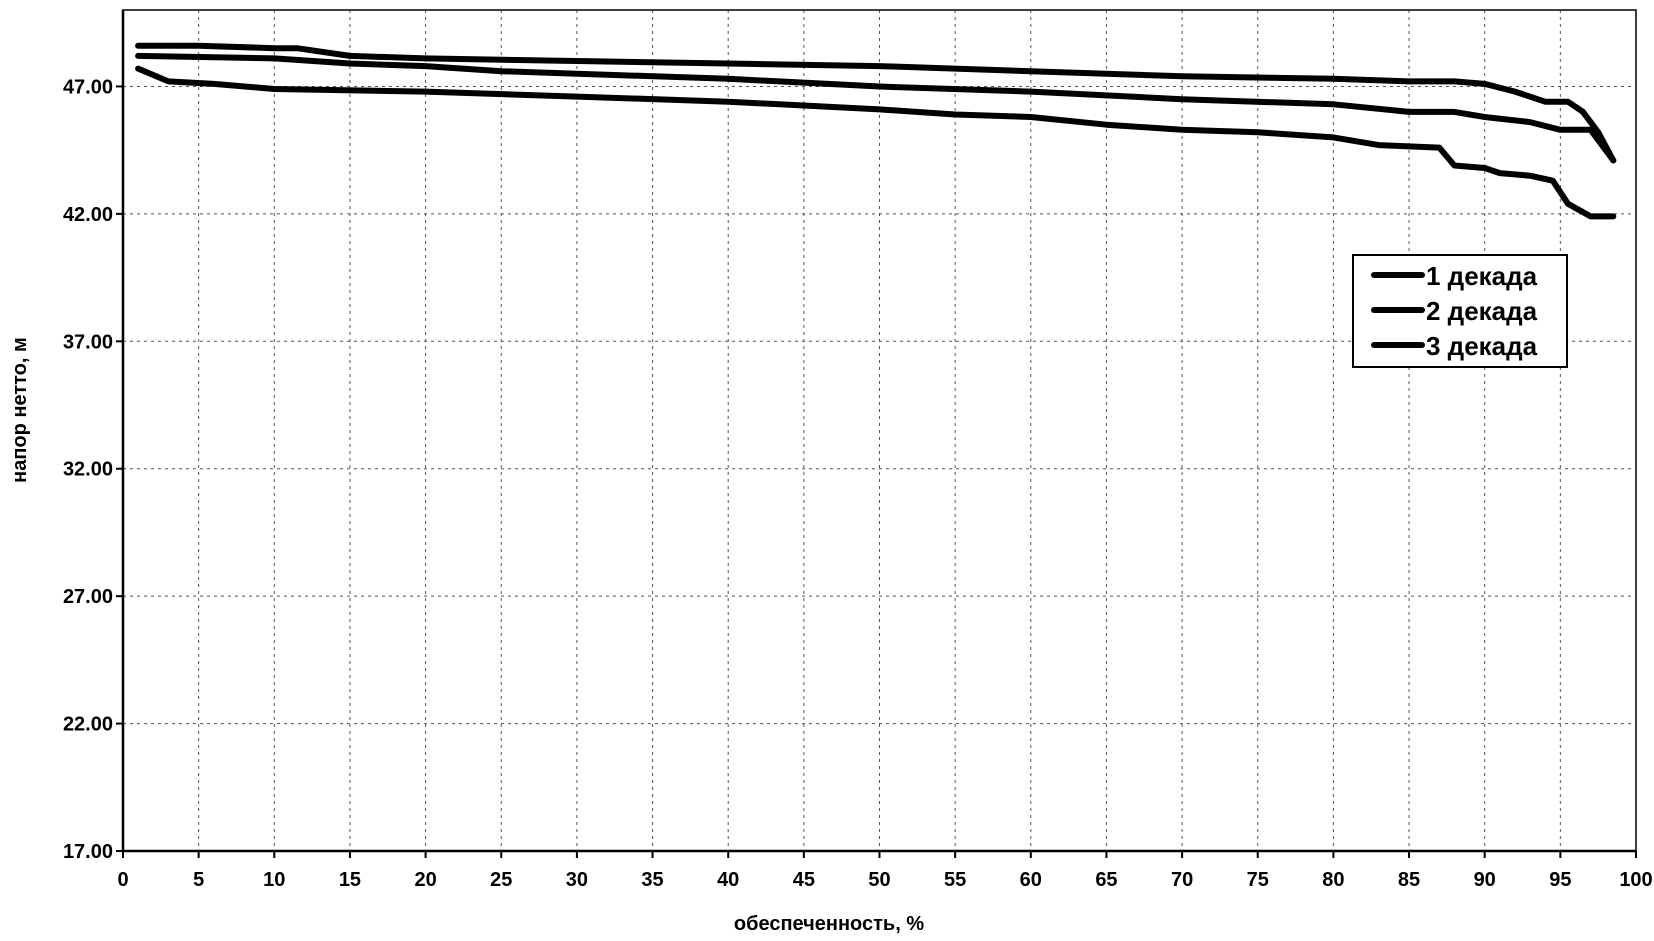 The width and height of the screenshot is (1654, 941). I want to click on legend-label-1: 1 декада, so click(1482, 276).